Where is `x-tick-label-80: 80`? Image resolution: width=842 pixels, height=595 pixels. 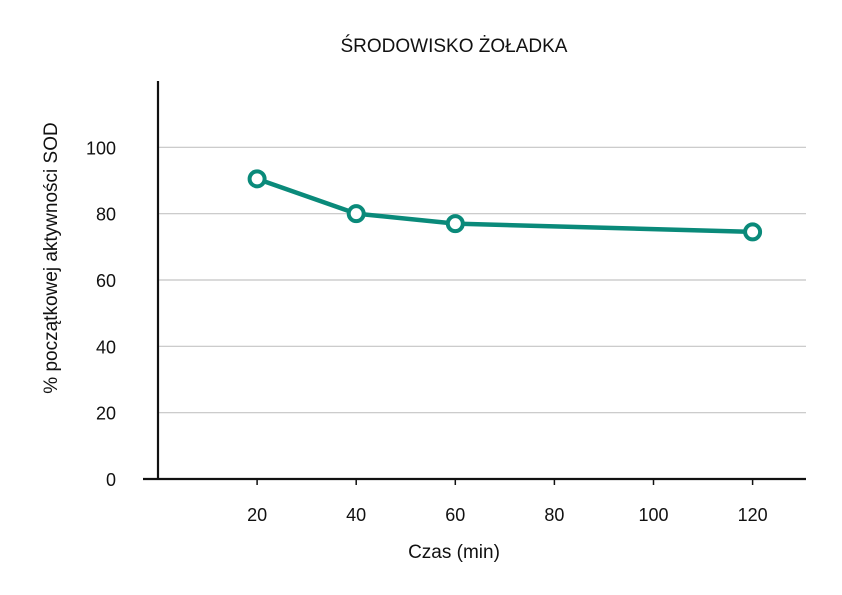 x-tick-label-80: 80 is located at coordinates (554, 515).